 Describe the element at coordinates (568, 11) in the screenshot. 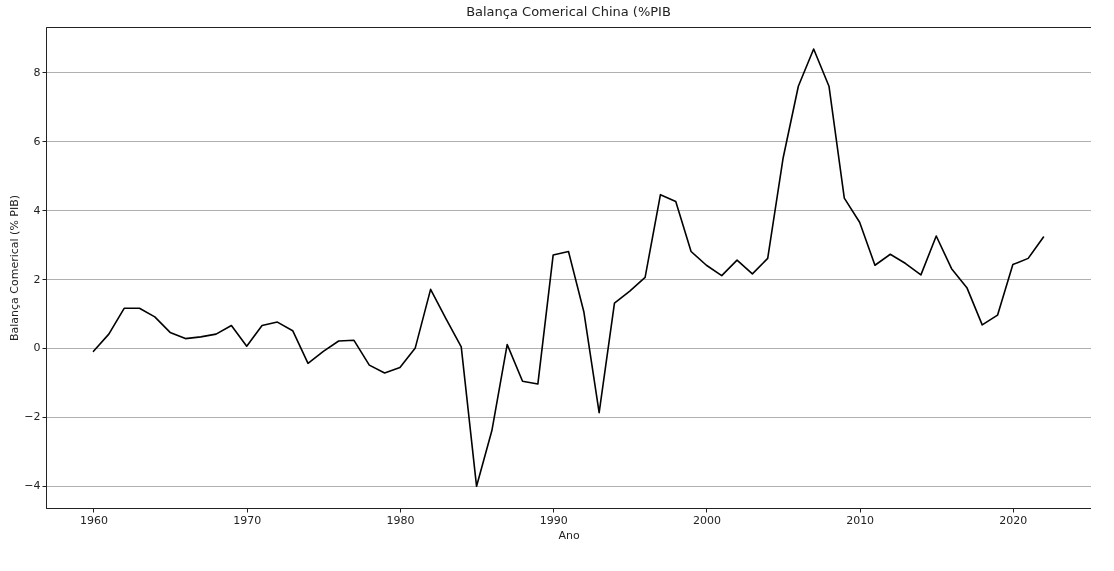

I see `chart-title: Balança Comerical China (%PIB` at that location.